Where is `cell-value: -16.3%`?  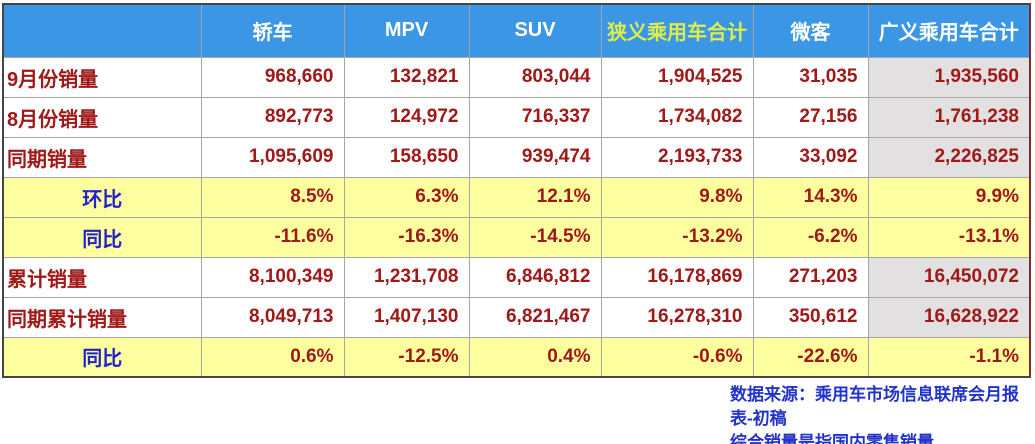
cell-value: -16.3% is located at coordinates (406, 237).